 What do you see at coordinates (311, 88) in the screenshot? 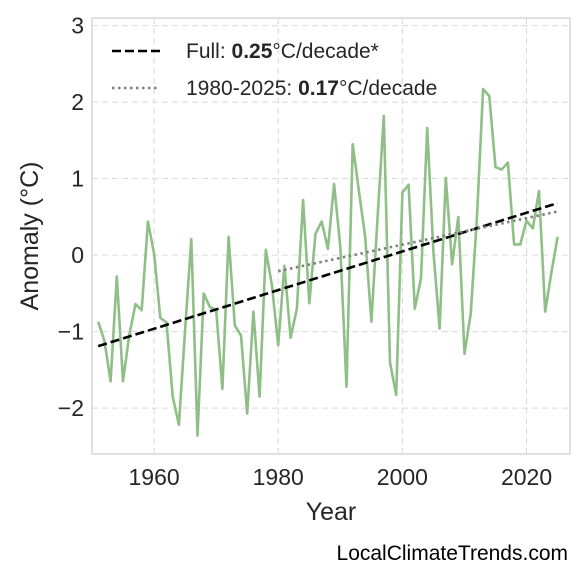
I see `legend-label-recent-trend: 1980-2025: 0.17°C/decade` at bounding box center [311, 88].